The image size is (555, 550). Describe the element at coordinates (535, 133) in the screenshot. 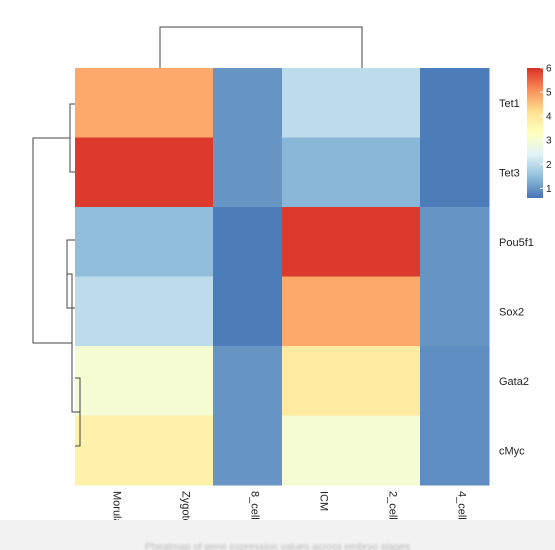

I see `color-legend-bar` at that location.